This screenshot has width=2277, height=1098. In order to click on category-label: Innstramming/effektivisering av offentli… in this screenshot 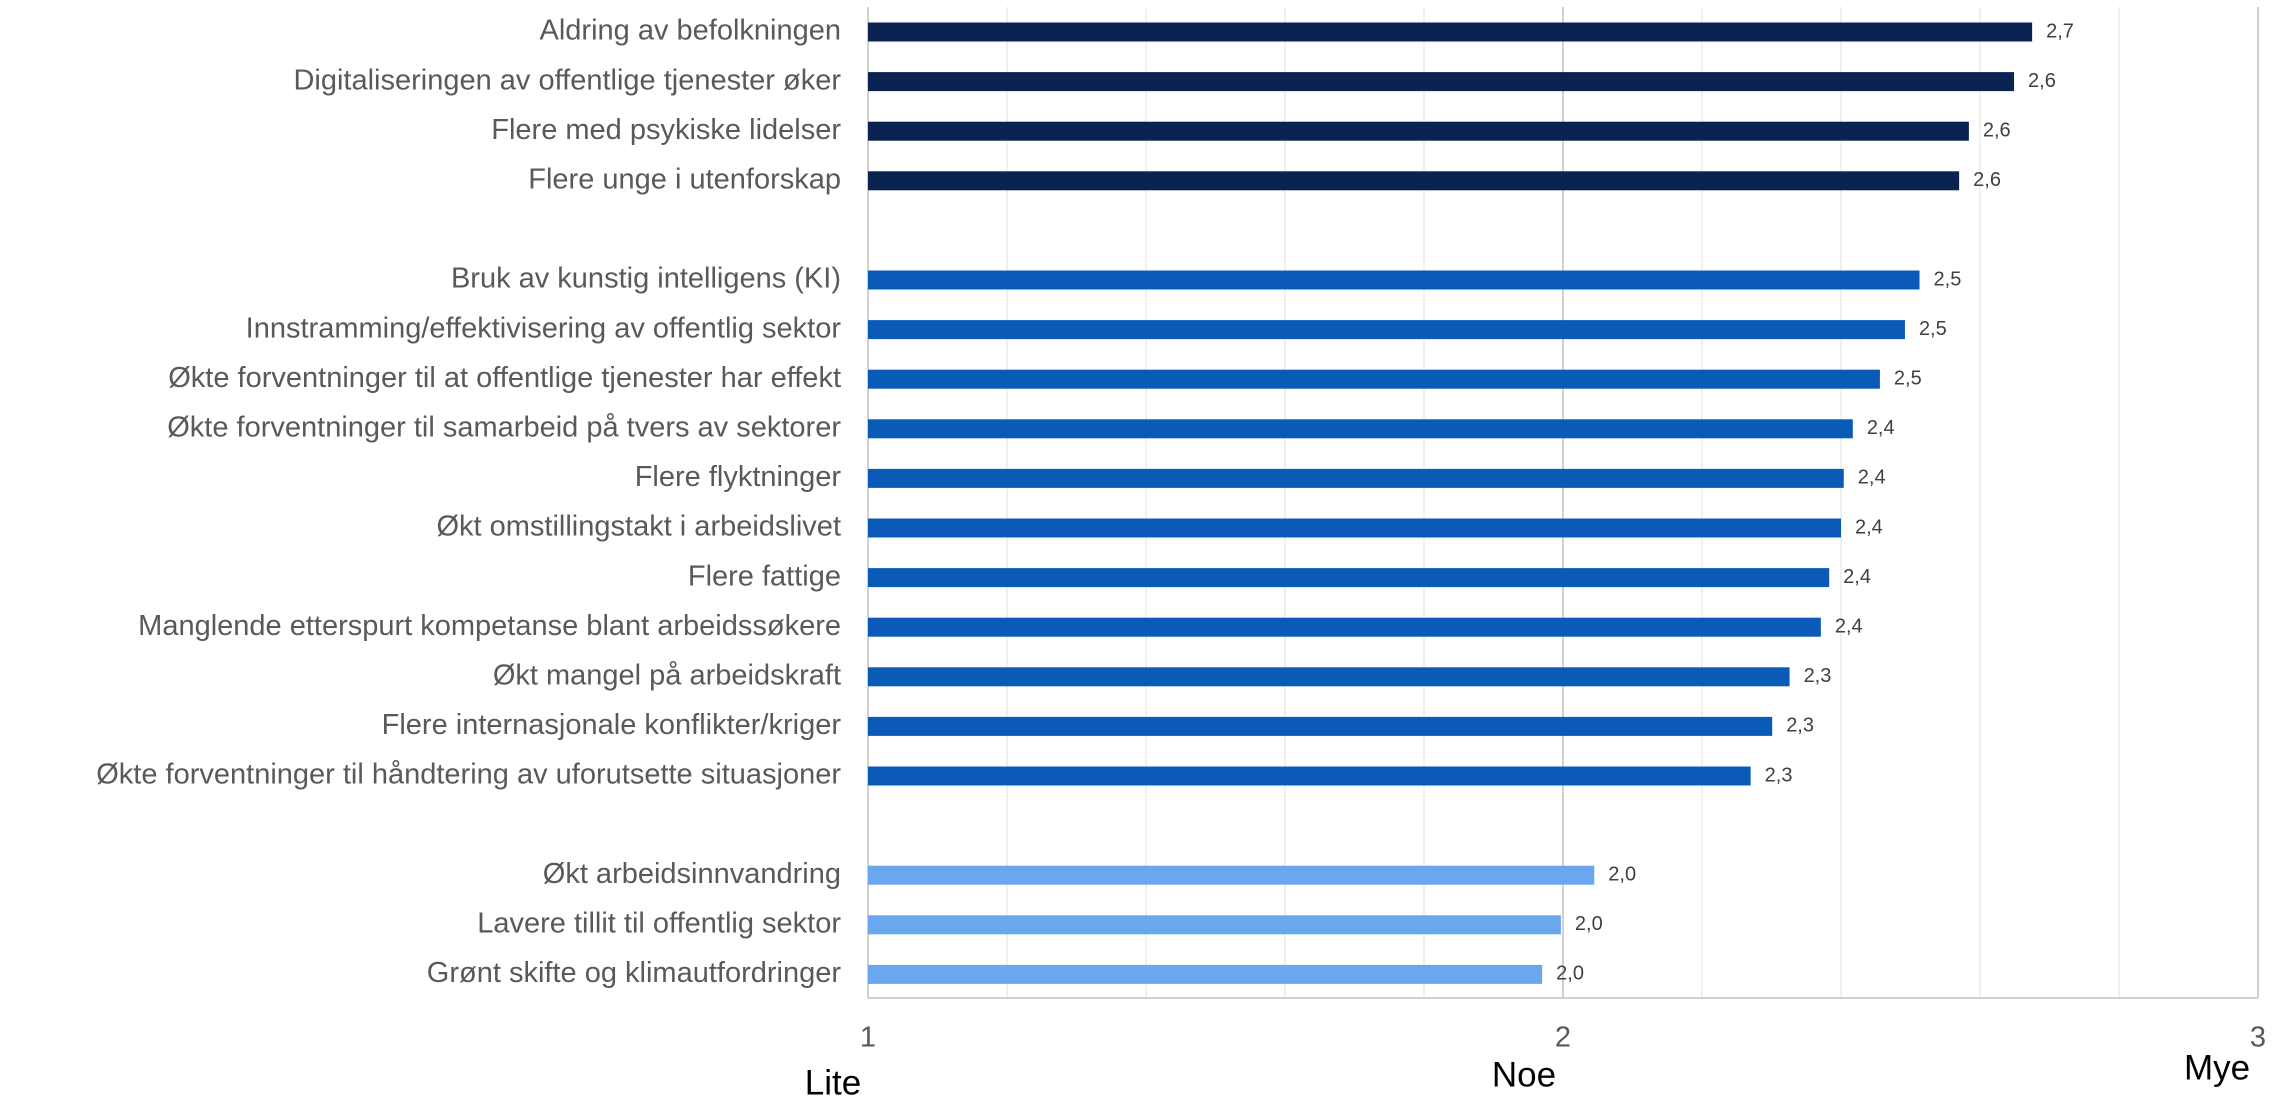, I will do `click(544, 328)`.